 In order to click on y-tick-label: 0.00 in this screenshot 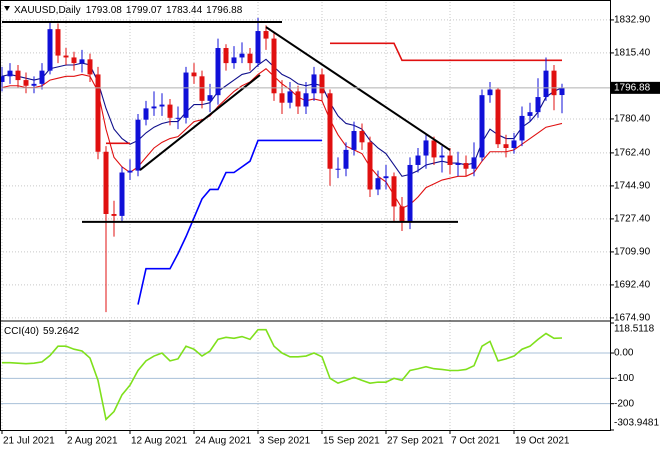, I will do `click(624, 353)`.